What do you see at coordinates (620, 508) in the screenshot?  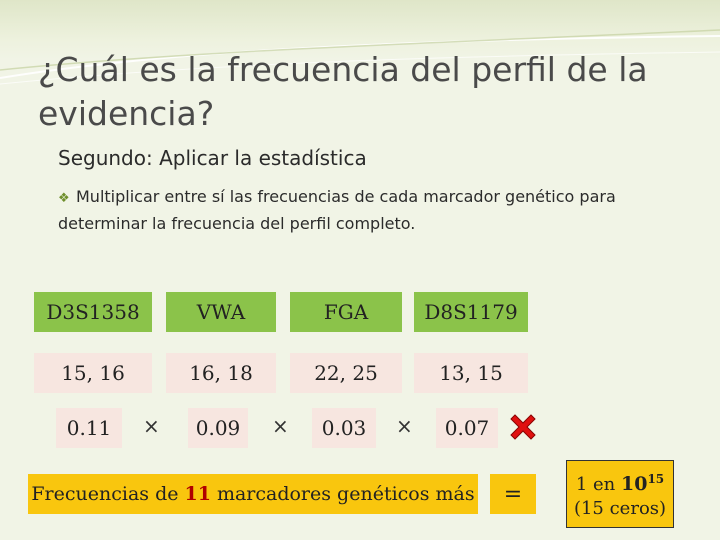 I see `result-note: (15 ceros)` at bounding box center [620, 508].